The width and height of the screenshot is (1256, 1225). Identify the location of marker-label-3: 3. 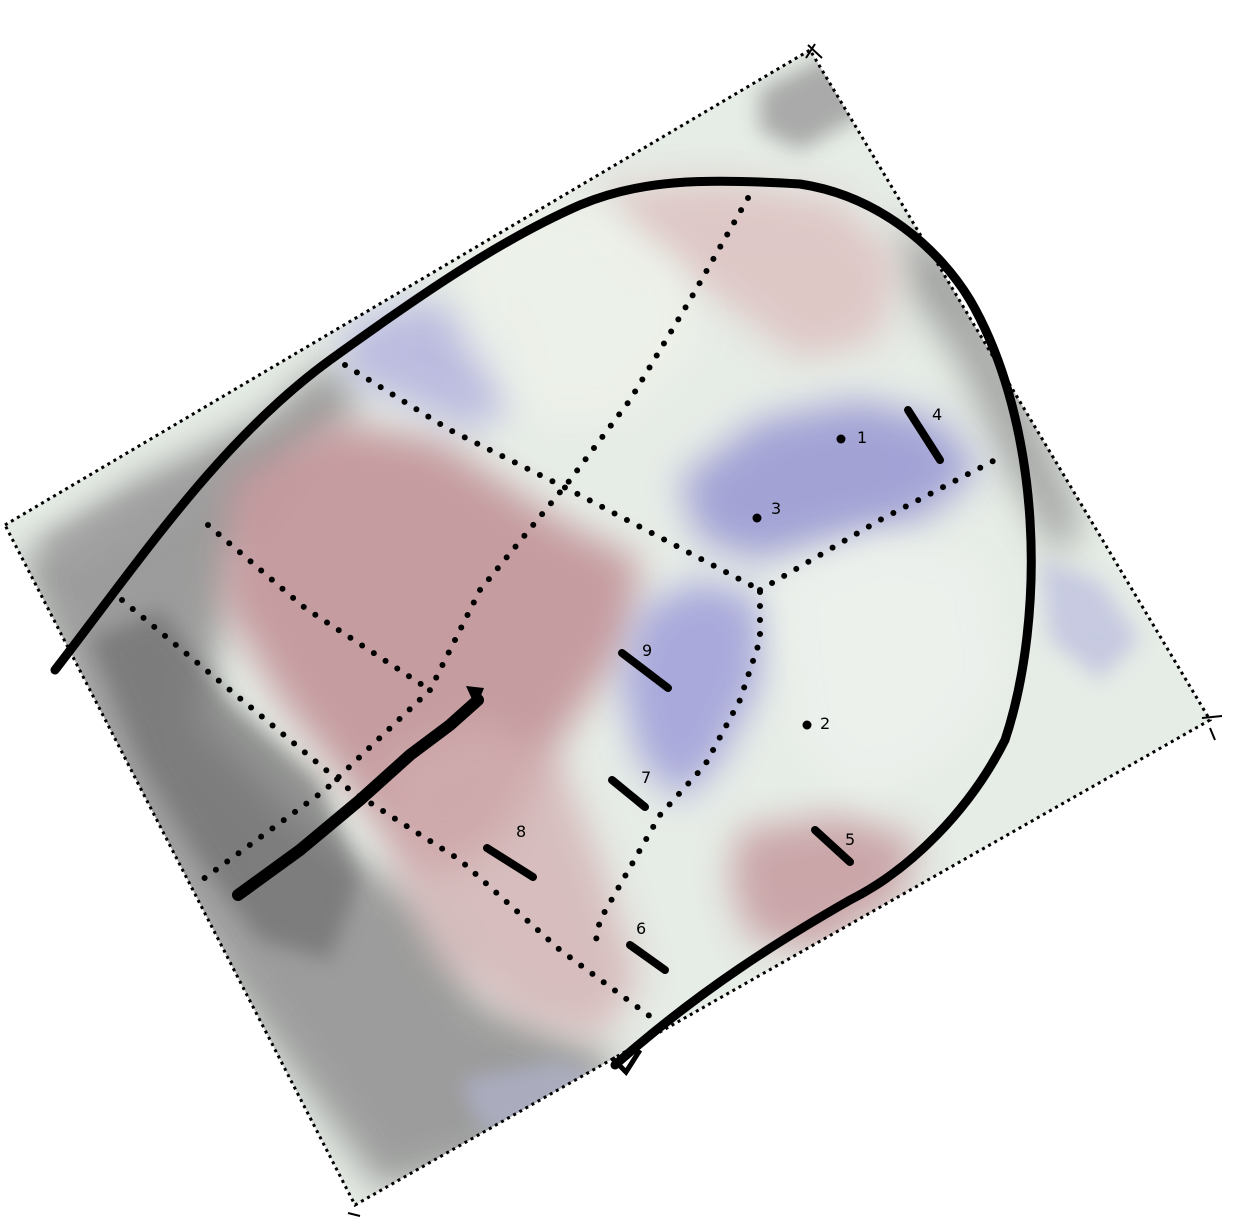
(776, 508).